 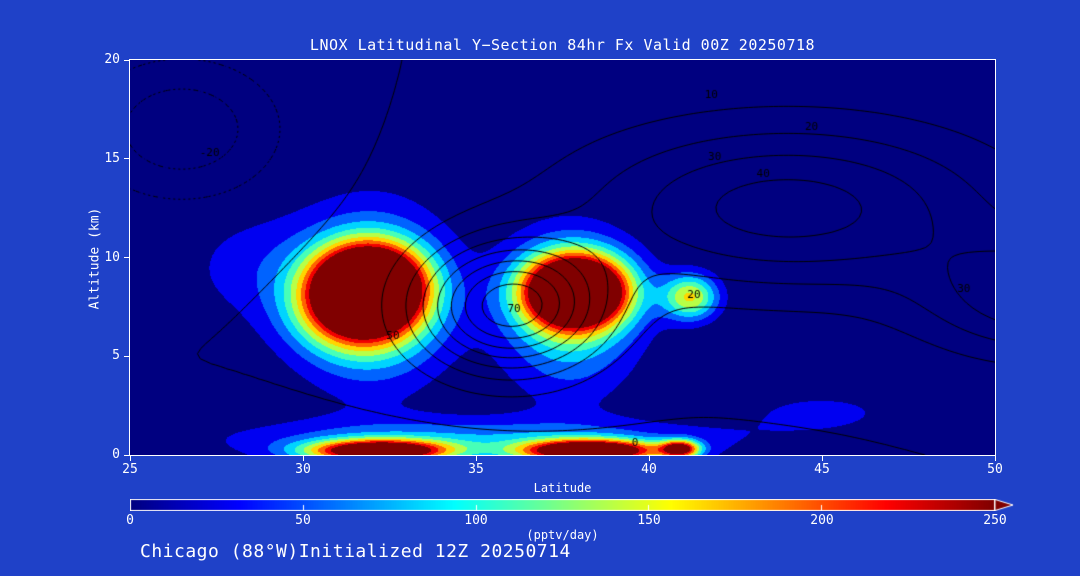 I want to click on y-axis-tick-label: 5, so click(x=116, y=356).